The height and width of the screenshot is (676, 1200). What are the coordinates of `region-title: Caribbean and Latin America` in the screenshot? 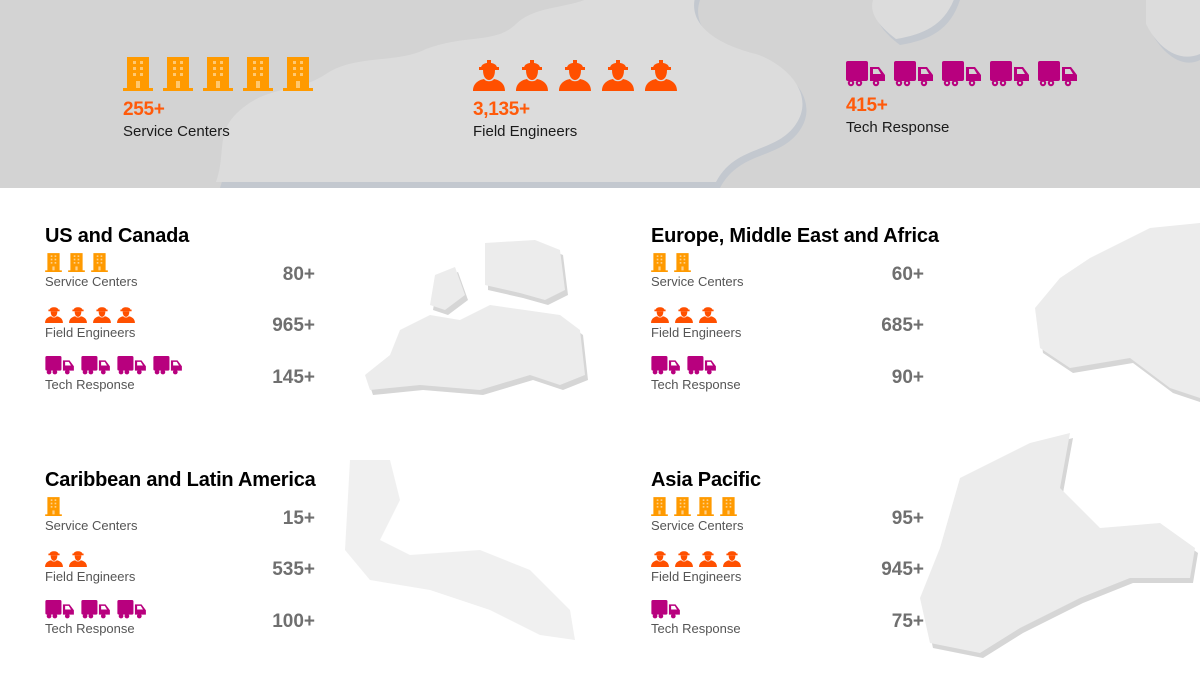 It's located at (180, 480).